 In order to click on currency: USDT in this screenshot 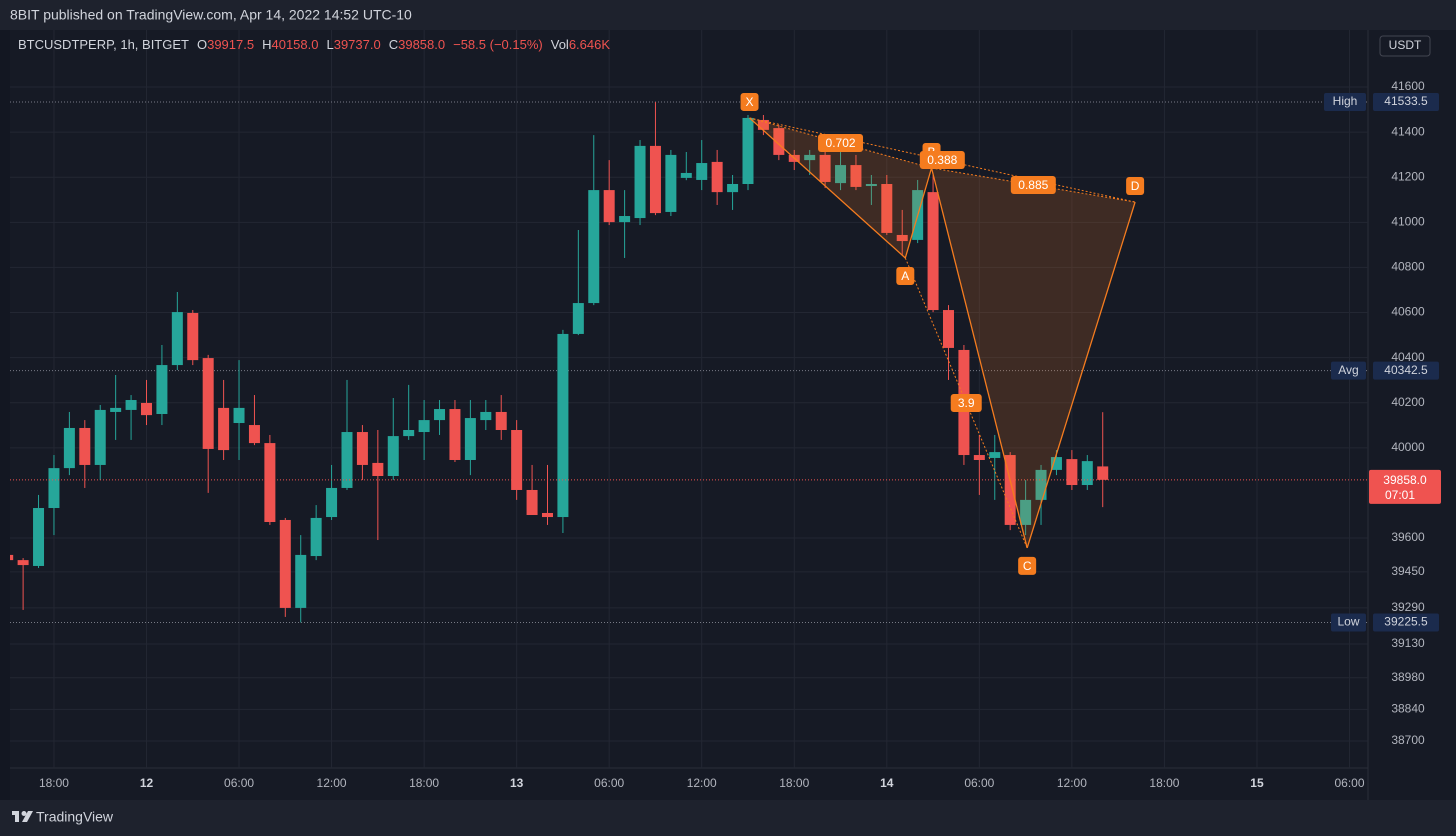, I will do `click(1405, 45)`.